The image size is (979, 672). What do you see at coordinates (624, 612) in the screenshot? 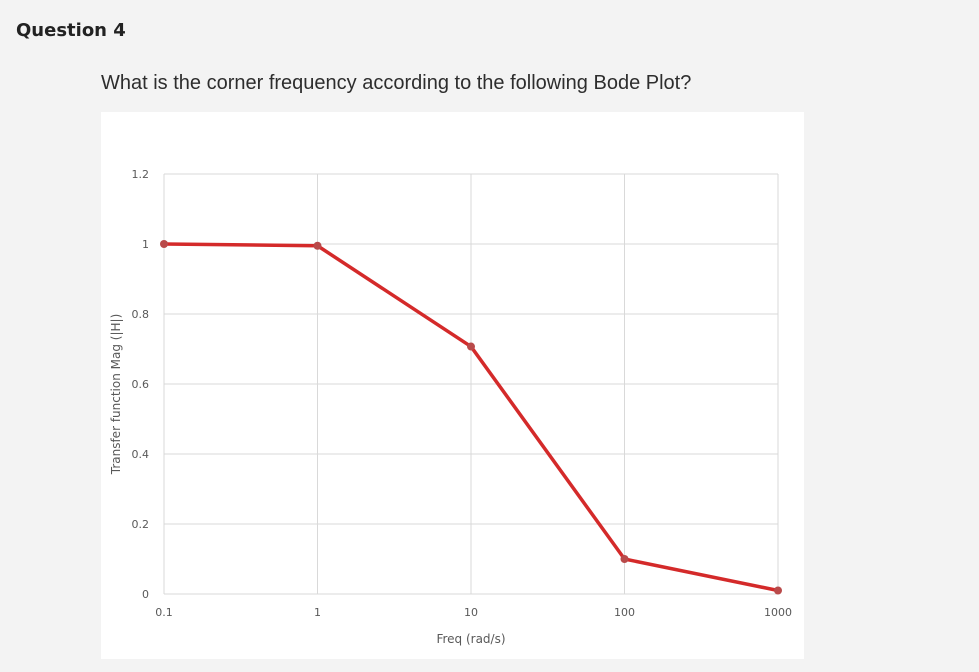
I see `x-tick-label: 100` at bounding box center [624, 612].